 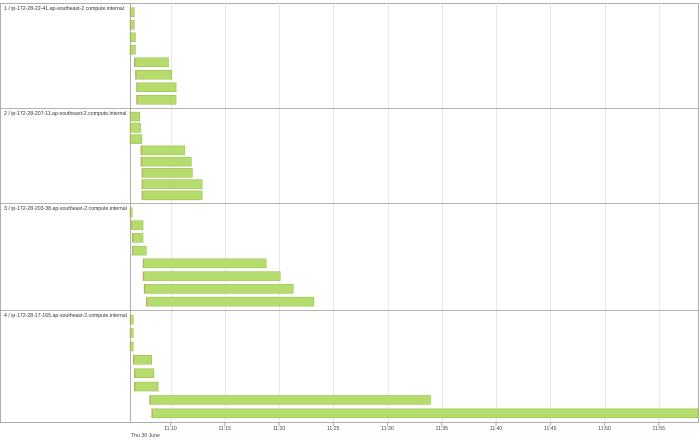 I want to click on axis-date-label: Thu 30 June, so click(x=145, y=436).